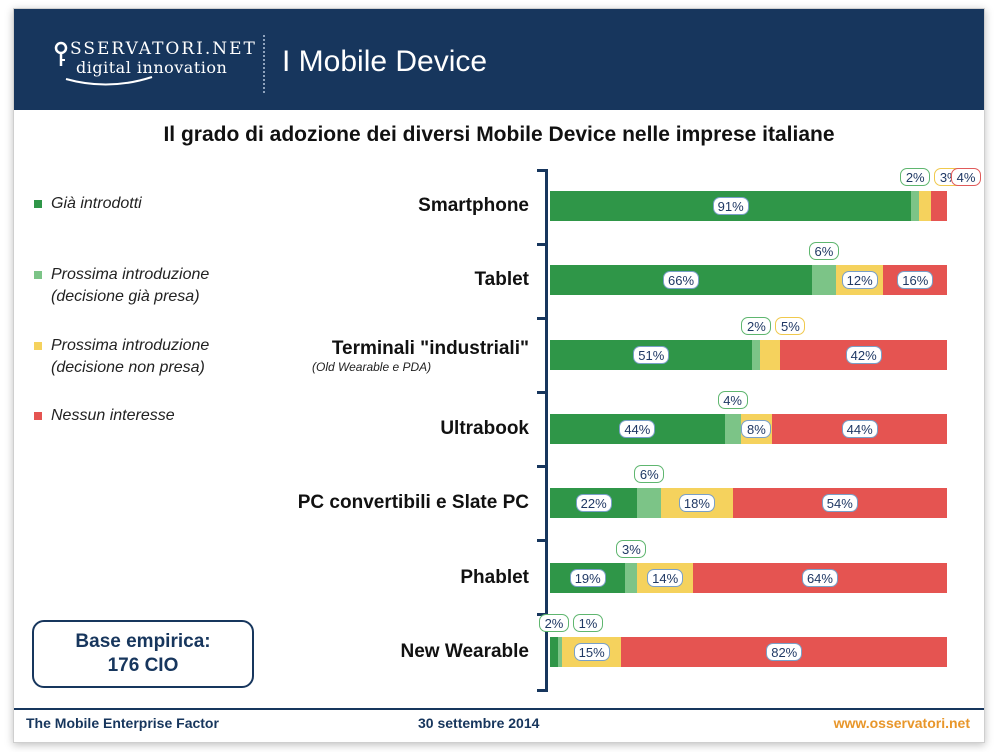 The height and width of the screenshot is (752, 1000). What do you see at coordinates (730, 206) in the screenshot?
I see `data-label: 91%` at bounding box center [730, 206].